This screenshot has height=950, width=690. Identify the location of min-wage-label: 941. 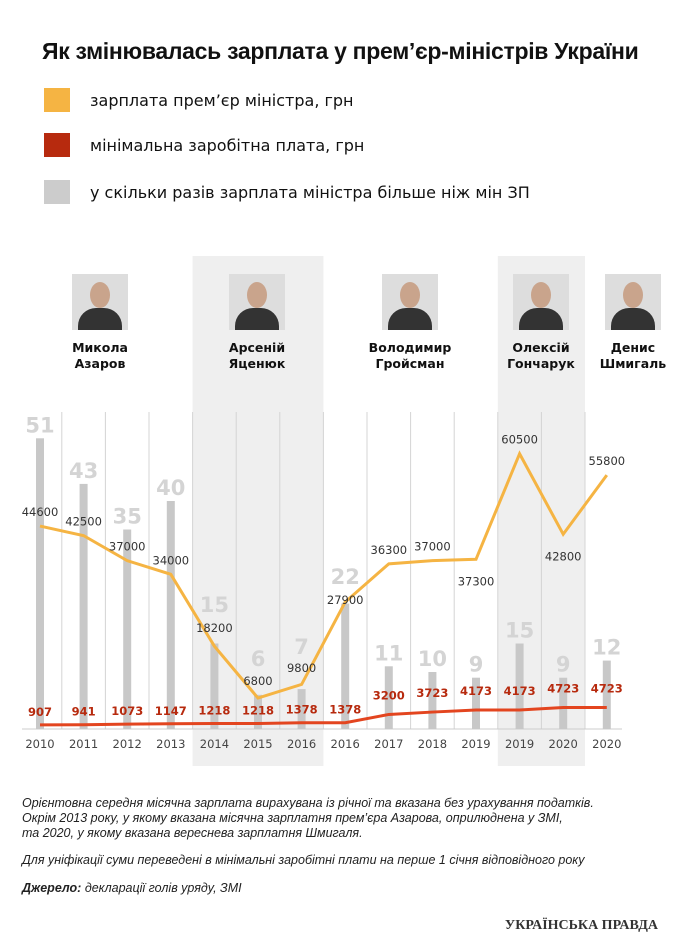
(84, 712).